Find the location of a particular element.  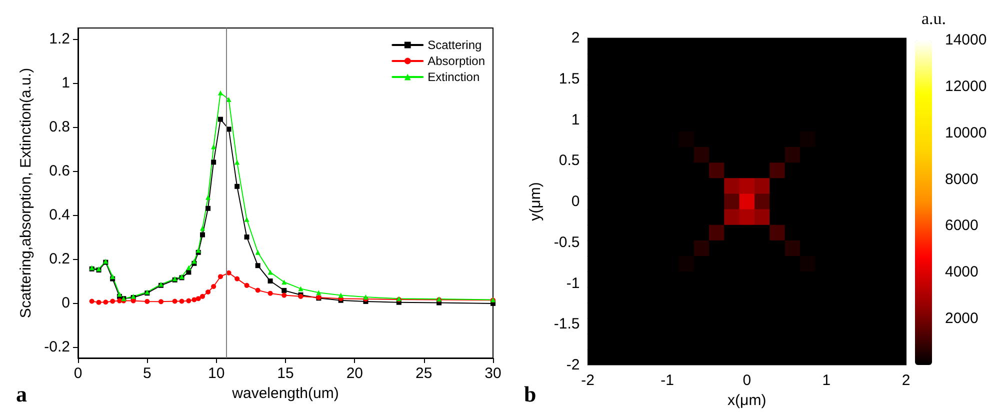

color-bar-label: 10000 is located at coordinates (966, 133).